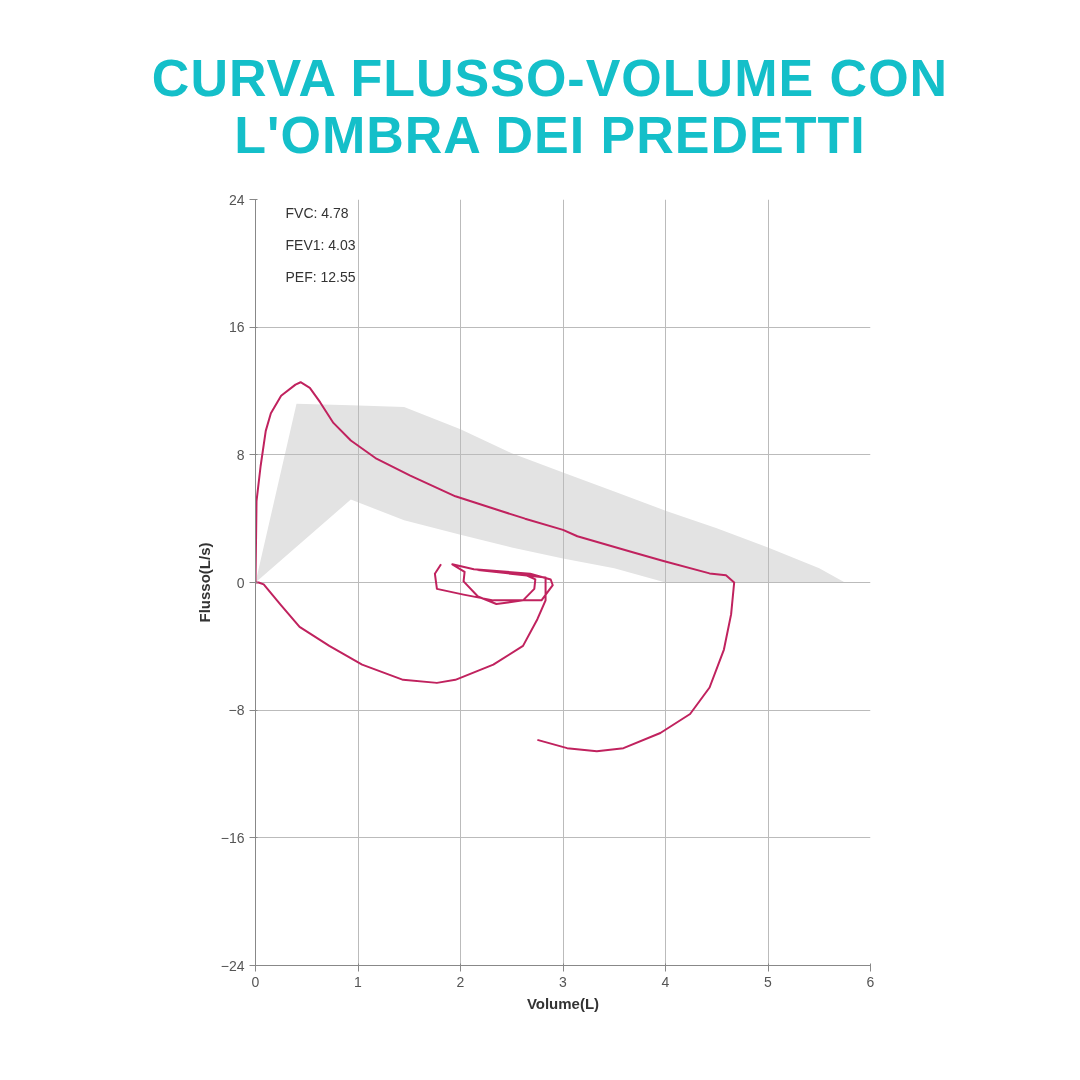 The height and width of the screenshot is (1080, 1080). Describe the element at coordinates (236, 710) in the screenshot. I see `y-tick-label: −8` at that location.